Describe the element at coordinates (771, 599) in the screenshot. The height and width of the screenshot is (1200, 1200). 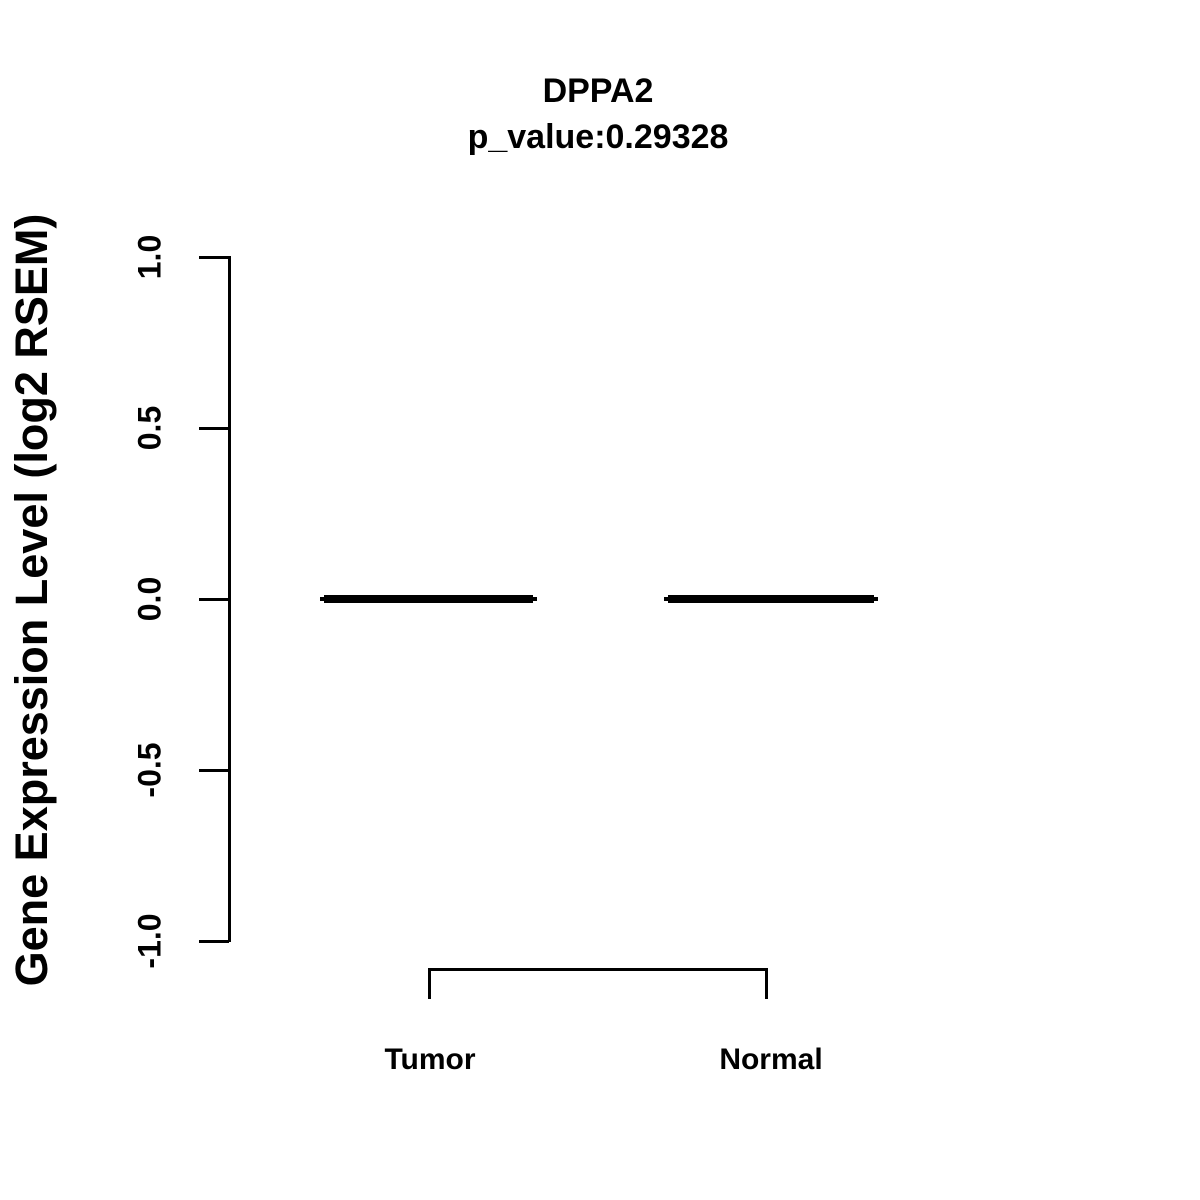
I see `boxplot-median-normal` at that location.